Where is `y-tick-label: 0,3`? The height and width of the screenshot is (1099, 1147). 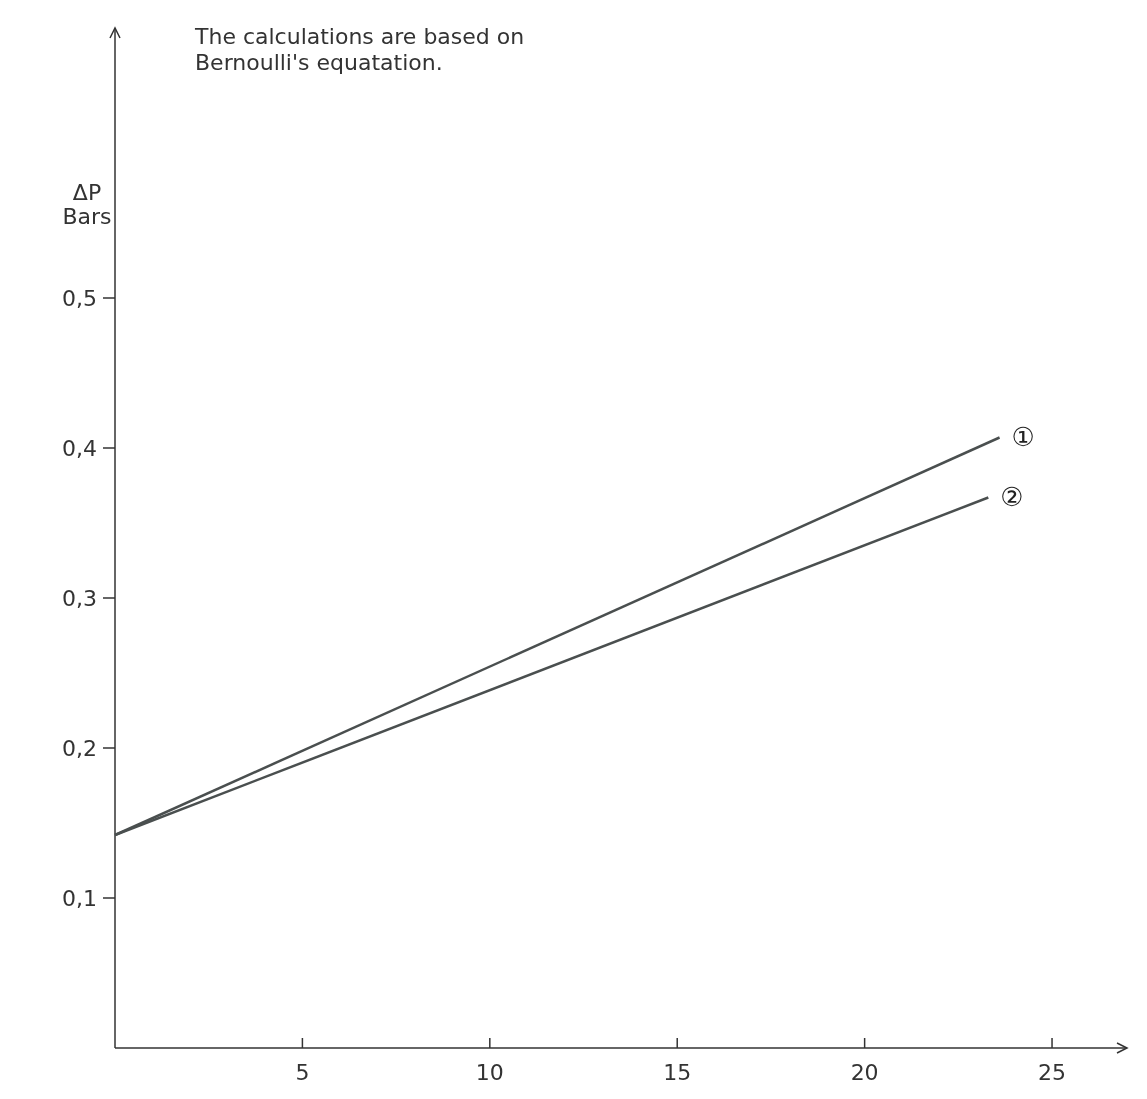
y-tick-label: 0,3 is located at coordinates (79, 598).